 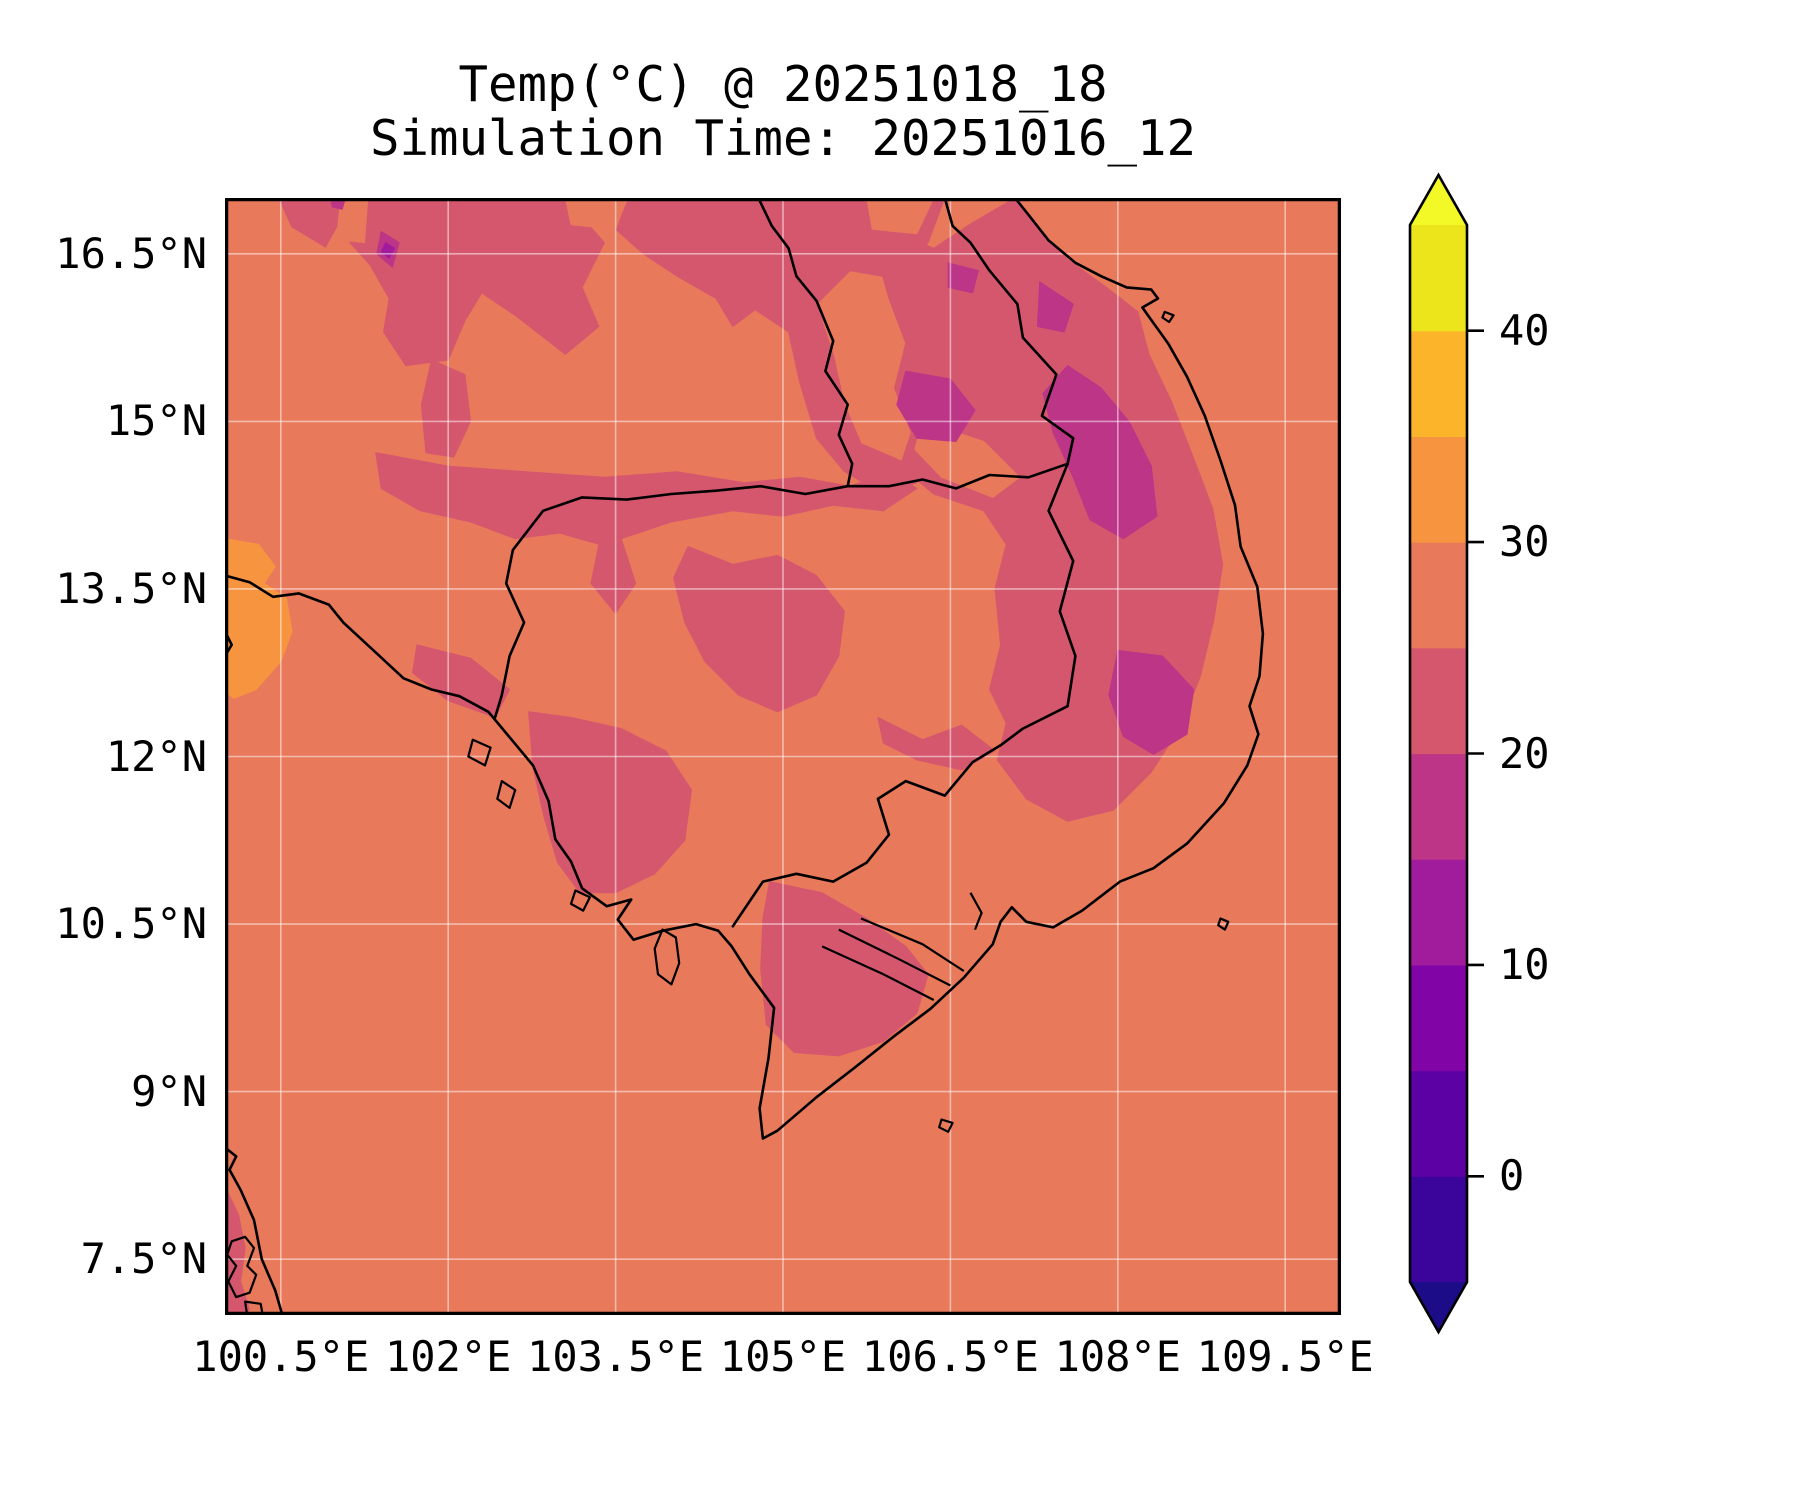 I want to click on border-laos-cambodia, so click(x=957, y=476).